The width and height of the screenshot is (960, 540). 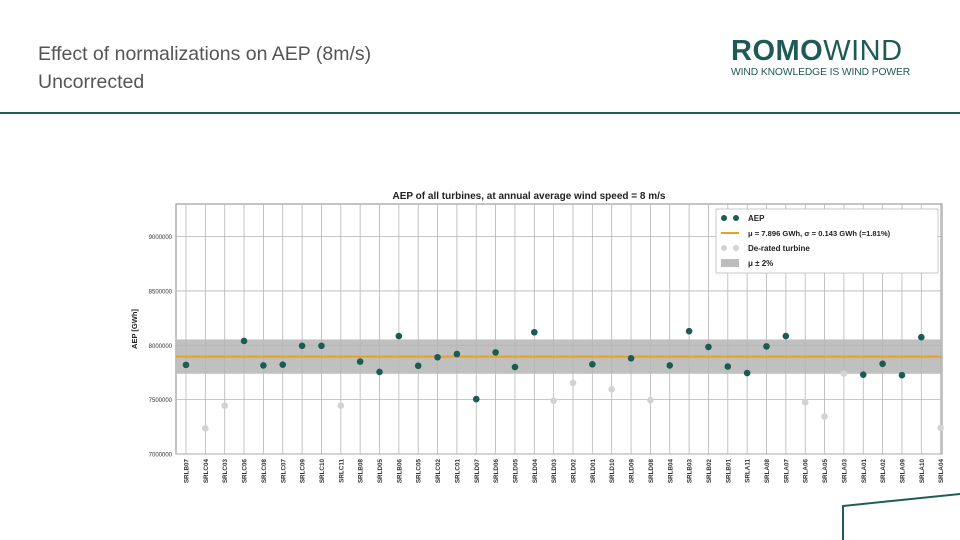 What do you see at coordinates (495, 352) in the screenshot?
I see `aep-point-srld06` at bounding box center [495, 352].